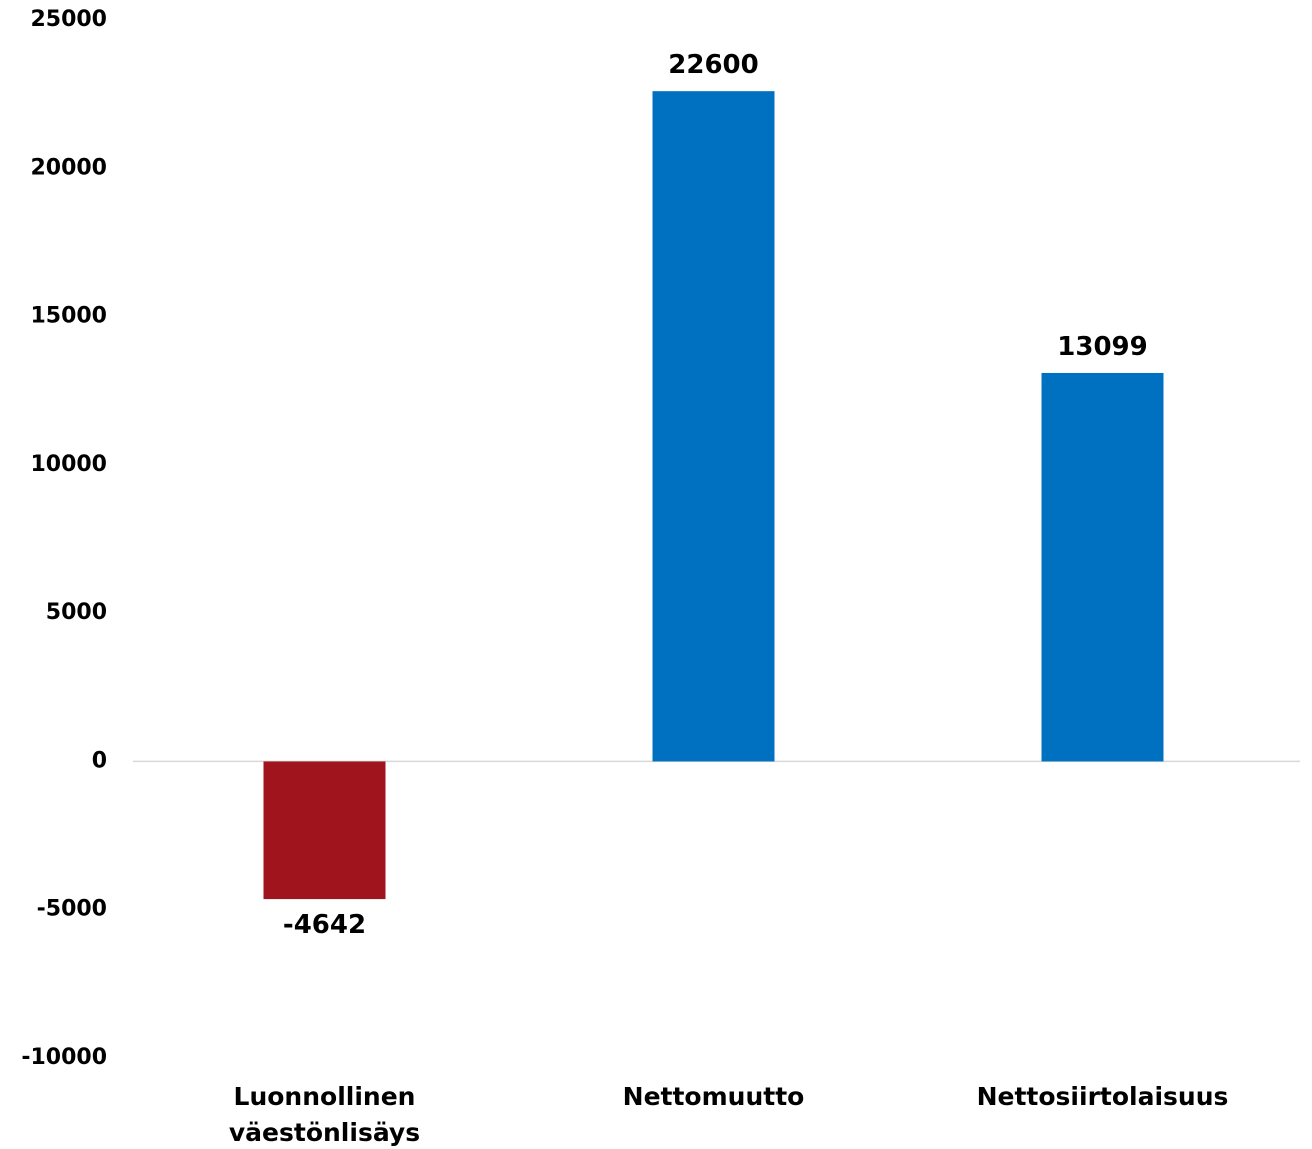 The image size is (1312, 1149). Describe the element at coordinates (68, 19) in the screenshot. I see `y-tick-label: 25000` at that location.